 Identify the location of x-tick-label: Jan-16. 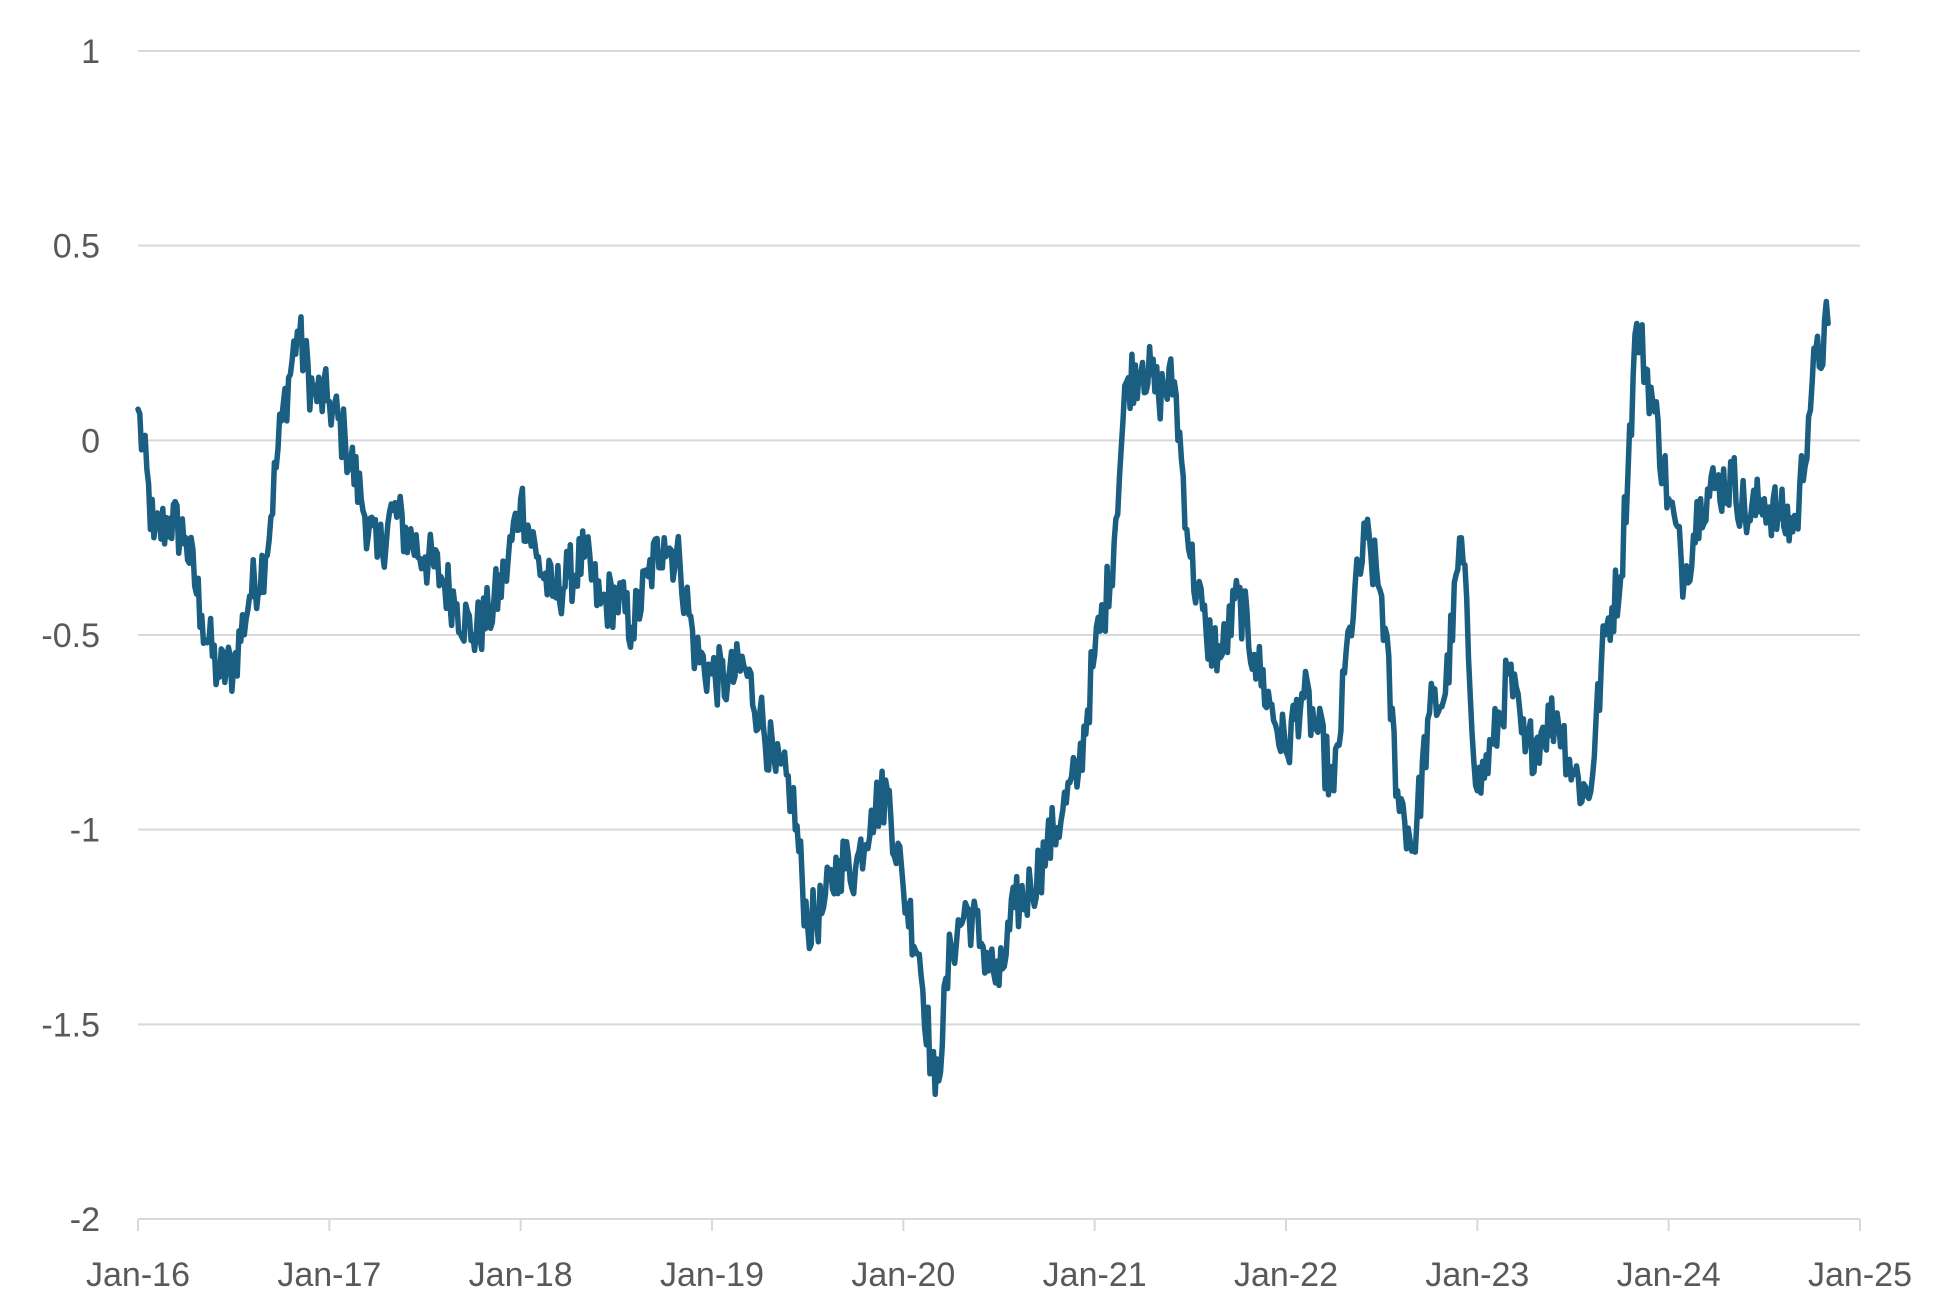
(138, 1275).